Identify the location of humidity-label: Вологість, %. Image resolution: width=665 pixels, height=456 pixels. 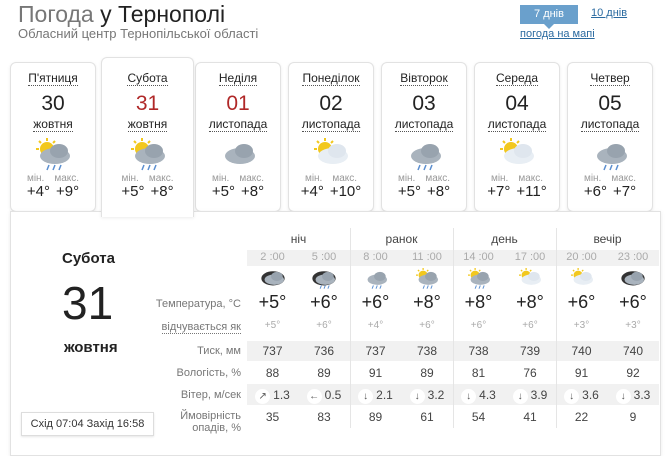
(209, 373).